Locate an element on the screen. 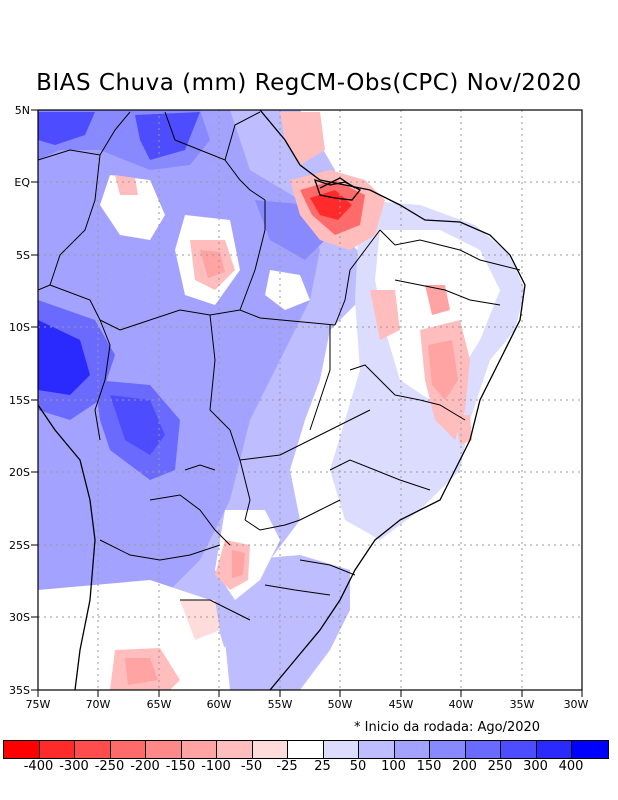 Image resolution: width=618 pixels, height=800 pixels. legend-label: -100 is located at coordinates (216, 766).